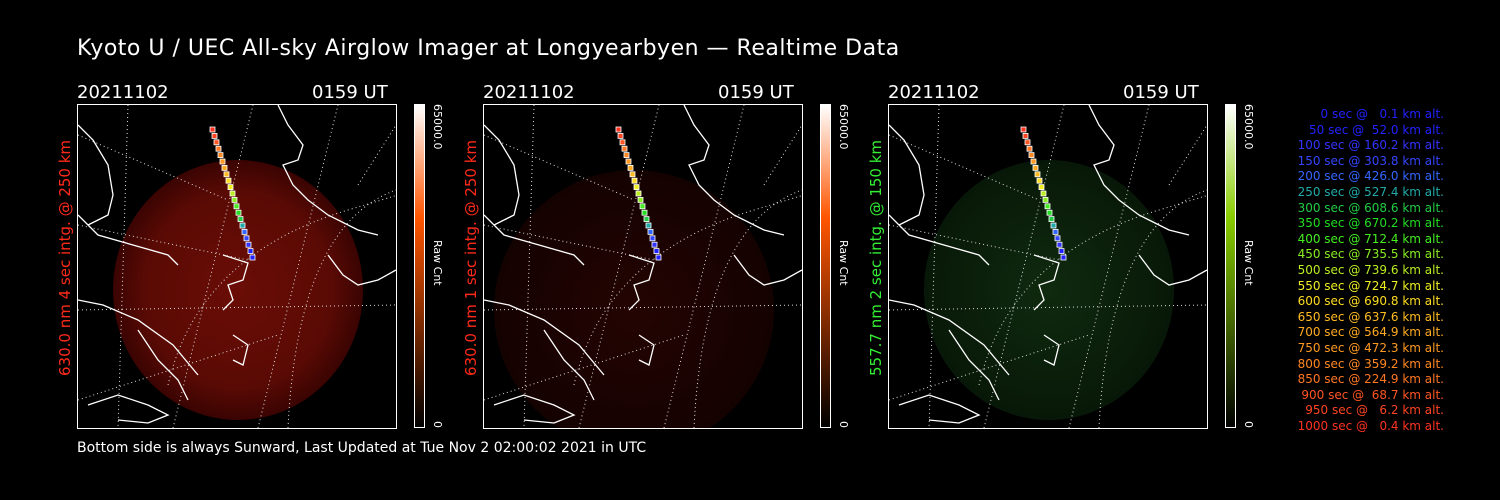 The image size is (1500, 500). What do you see at coordinates (1370, 269) in the screenshot?
I see `legend-row: 500 sec @ 739.6 km alt.` at bounding box center [1370, 269].